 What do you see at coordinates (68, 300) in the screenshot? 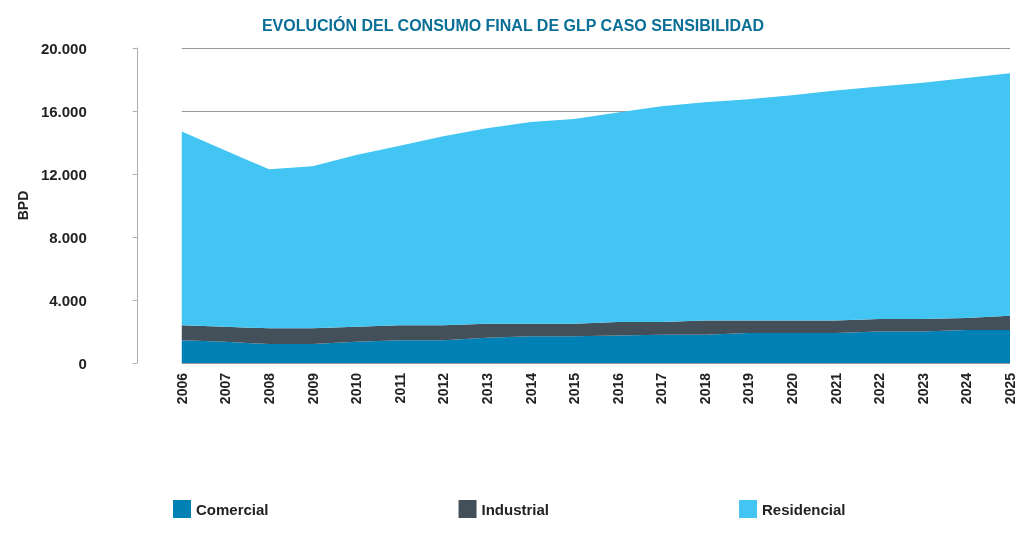
I see `y-tick-label: 4.000` at bounding box center [68, 300].